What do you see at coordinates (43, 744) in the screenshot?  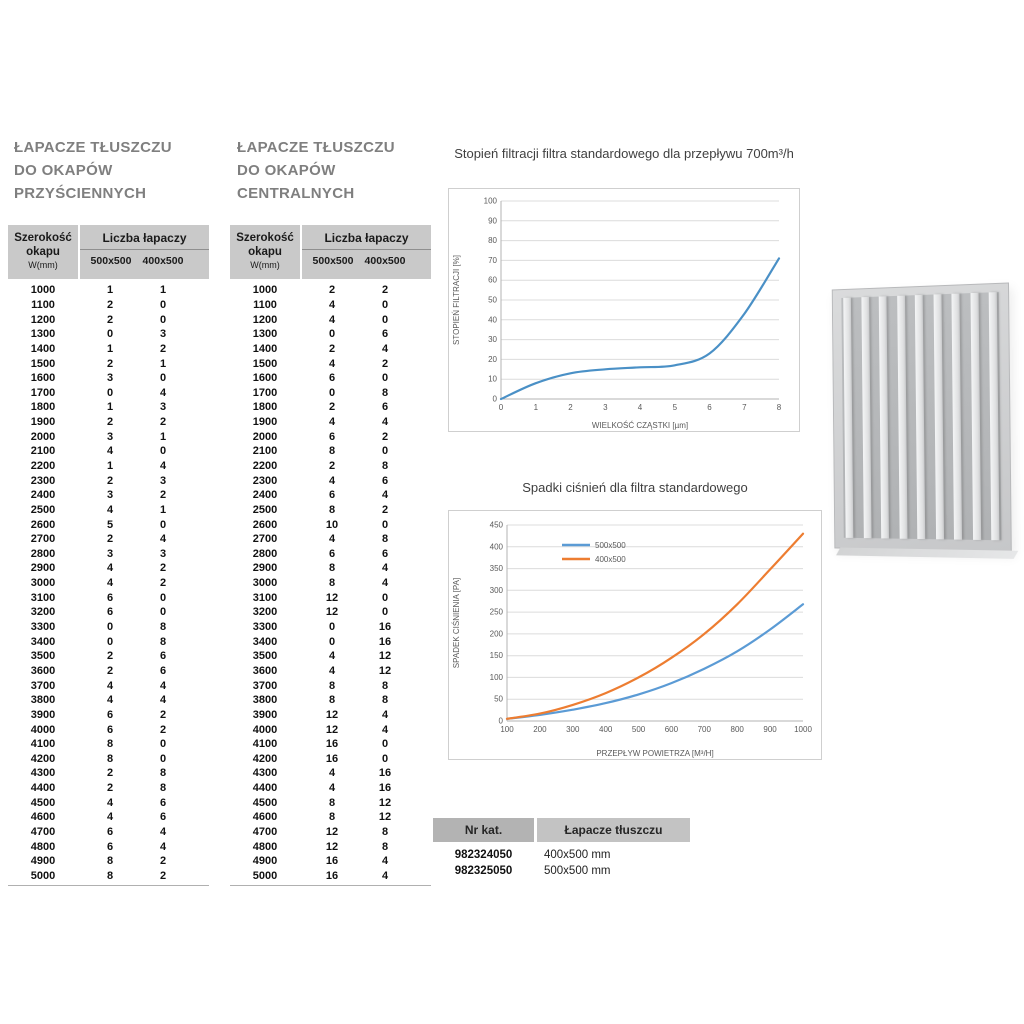 I see `hood-width-cell: 4100` at bounding box center [43, 744].